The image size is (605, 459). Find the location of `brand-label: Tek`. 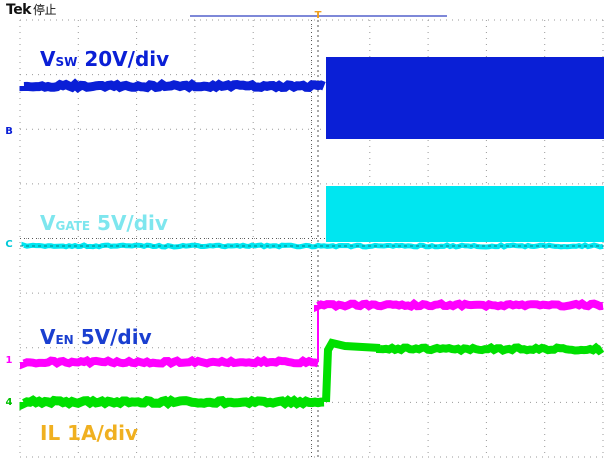

brand-label: Tek is located at coordinates (18, 10).